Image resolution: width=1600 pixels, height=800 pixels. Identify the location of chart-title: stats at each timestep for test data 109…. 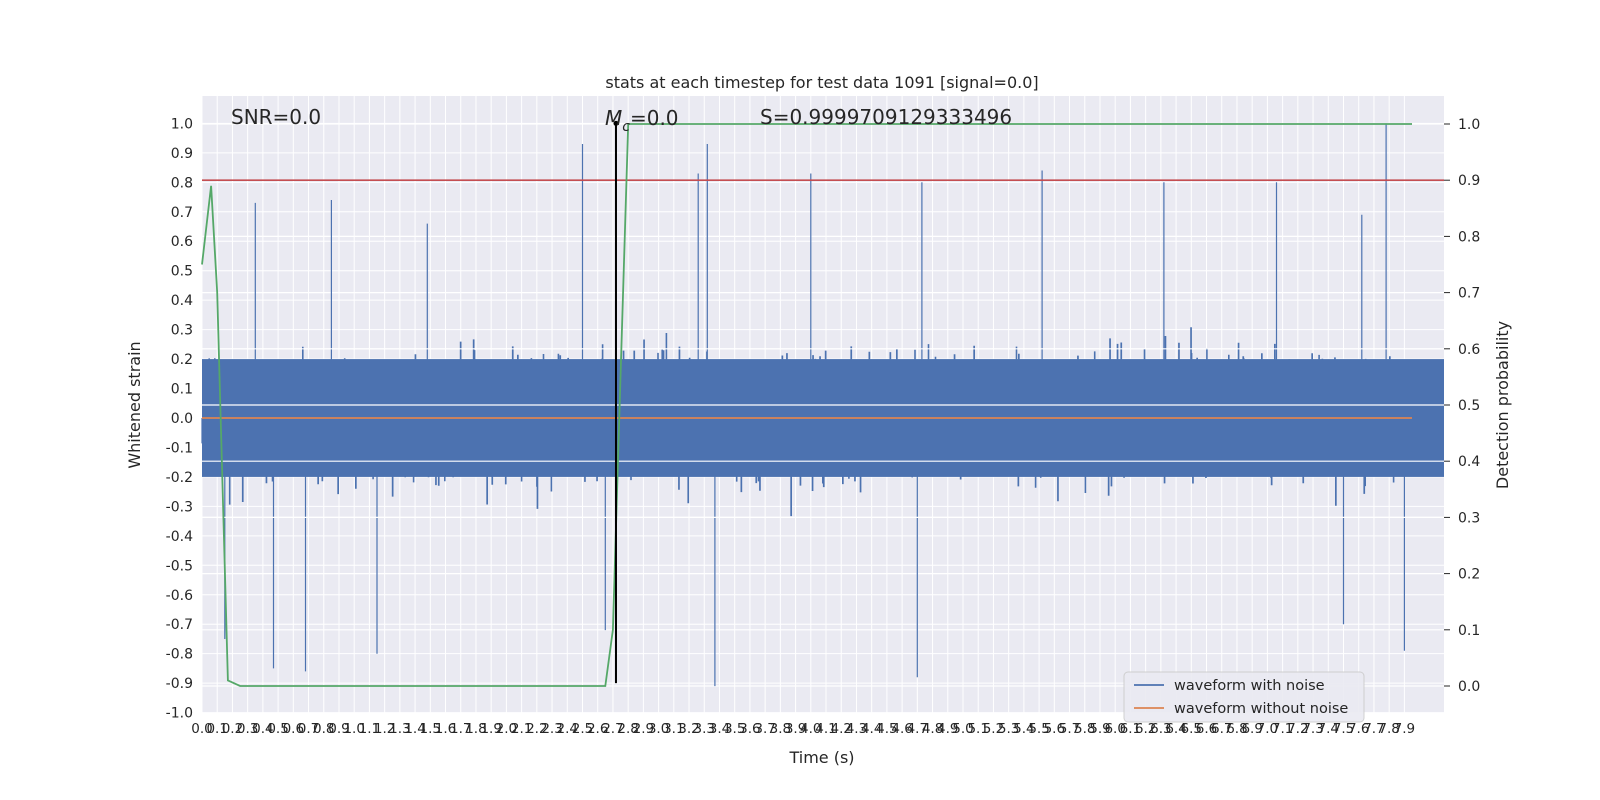
(821, 82).